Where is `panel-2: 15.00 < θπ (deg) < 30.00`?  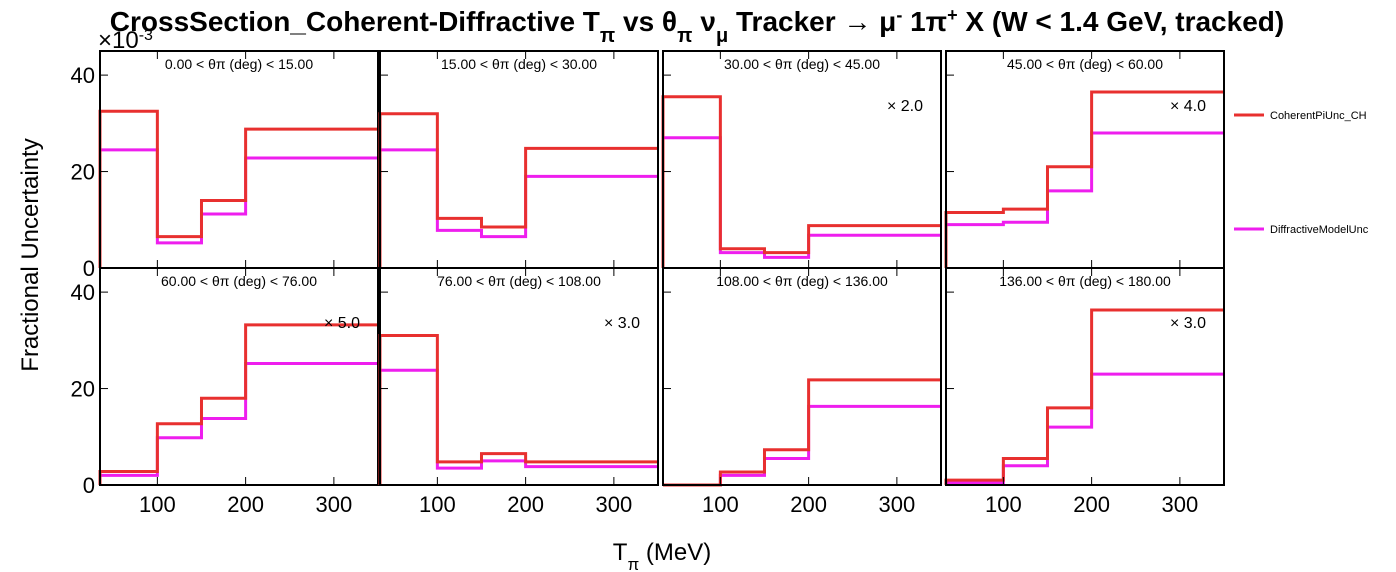
panel-2: 15.00 < θπ (deg) < 30.00 is located at coordinates (518, 159).